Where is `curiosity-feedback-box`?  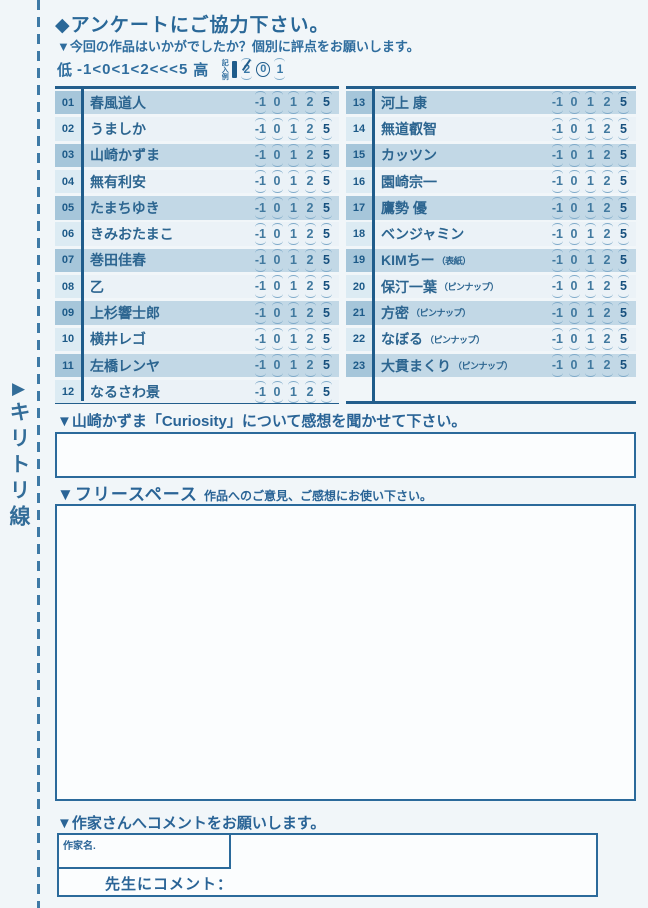
curiosity-feedback-box is located at coordinates (345, 455).